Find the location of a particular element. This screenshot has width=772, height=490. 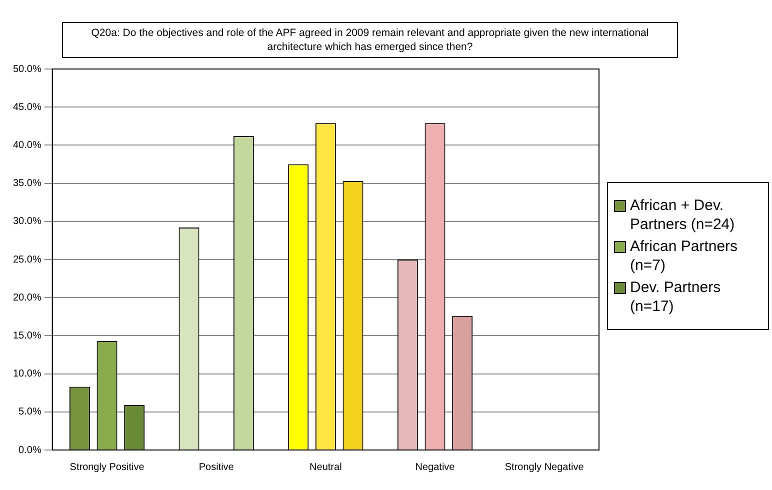

legend-label: African + Dev. Partners (n=24) is located at coordinates (683, 215).